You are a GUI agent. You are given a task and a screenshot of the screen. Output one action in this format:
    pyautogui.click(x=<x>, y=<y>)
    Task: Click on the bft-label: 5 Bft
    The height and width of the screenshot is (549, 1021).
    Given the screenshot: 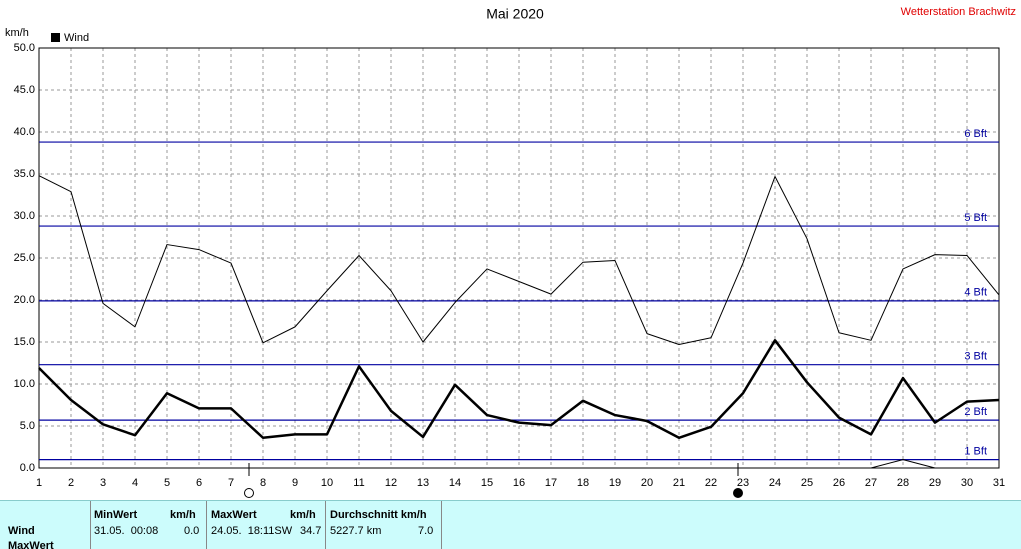 What is the action you would take?
    pyautogui.click(x=975, y=218)
    